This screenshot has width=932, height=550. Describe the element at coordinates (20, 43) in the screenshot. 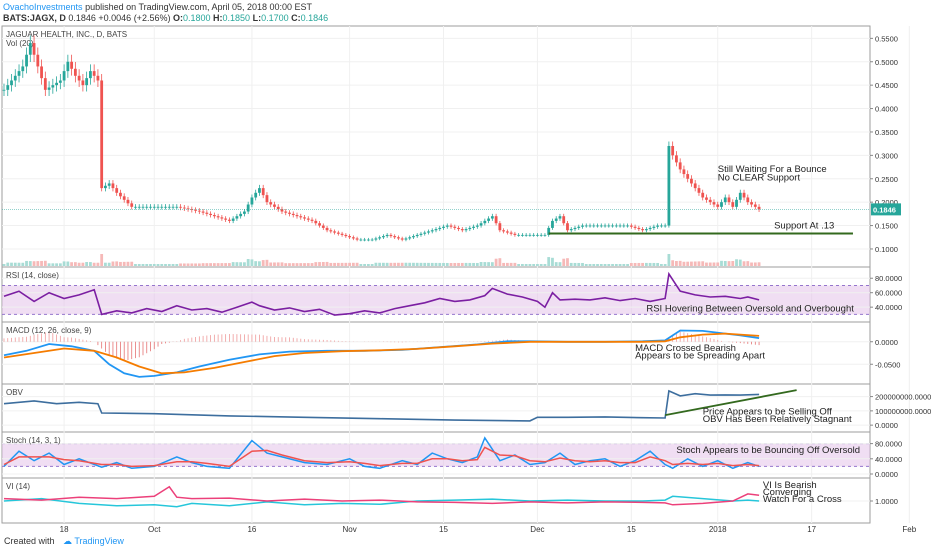

I see `volume-label: Vol (20)` at that location.